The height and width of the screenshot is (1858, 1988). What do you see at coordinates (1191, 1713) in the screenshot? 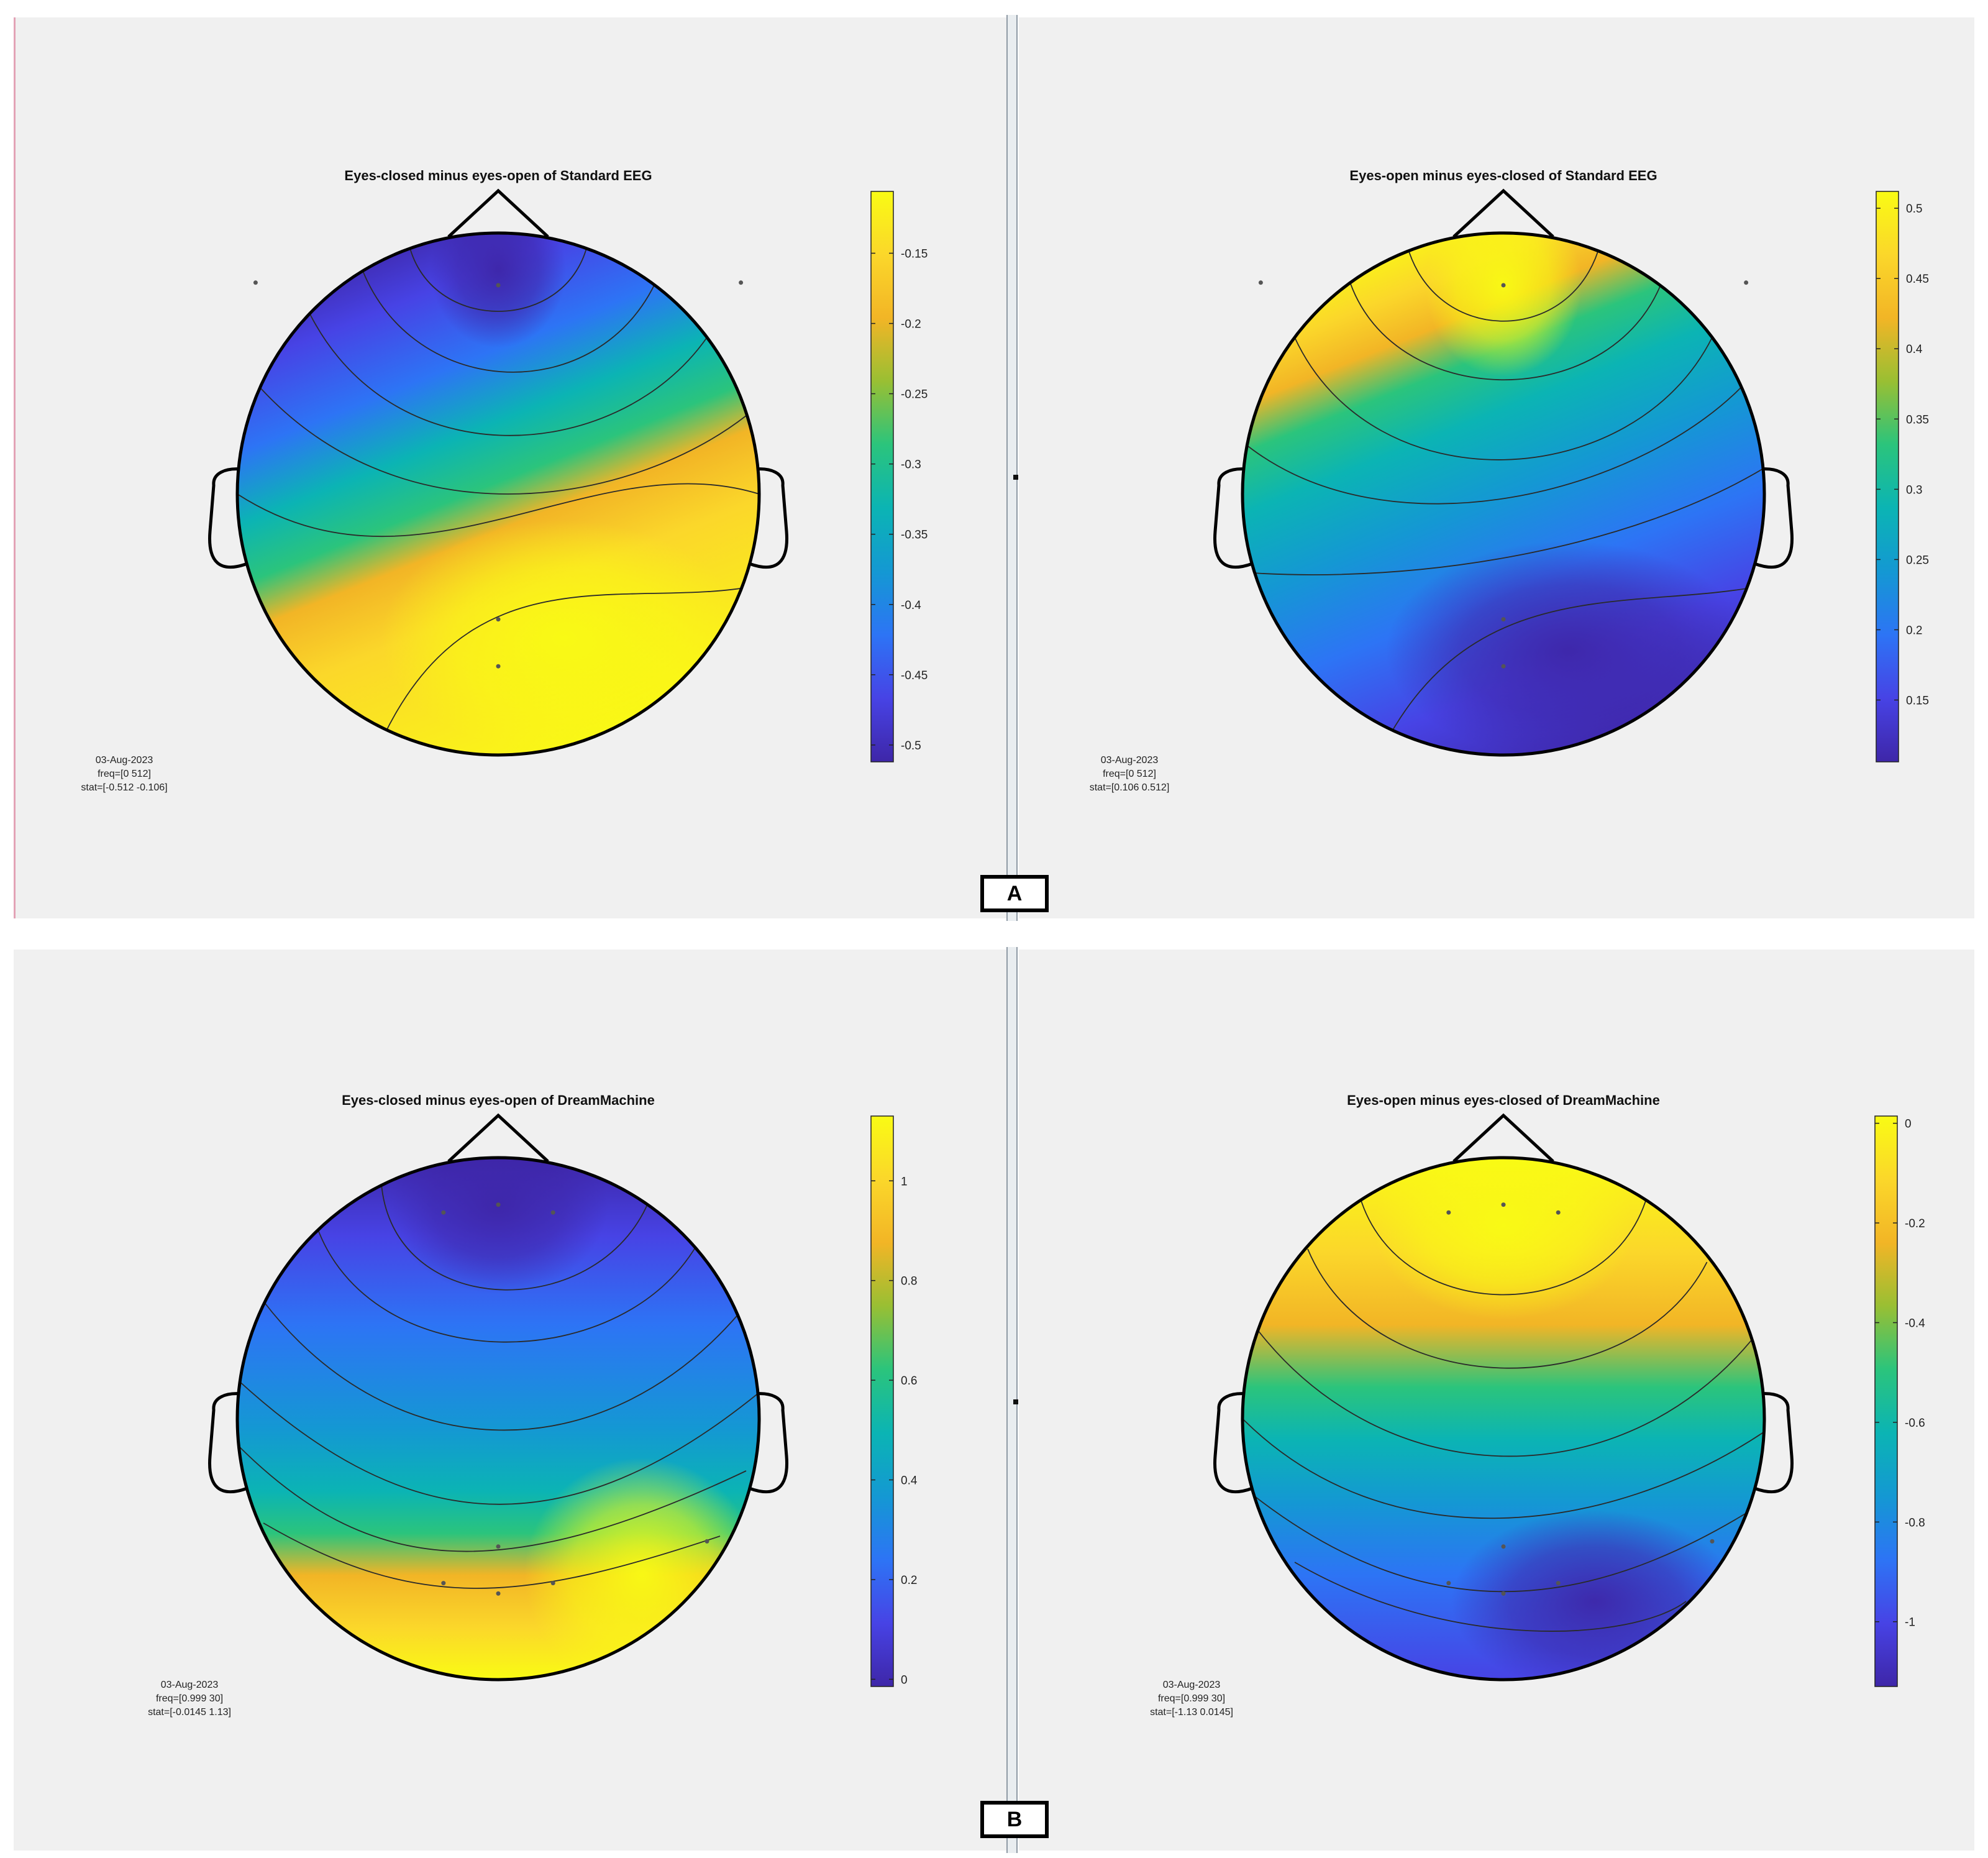
I see `plot-info-line: stat=[-1.13 0.0145]` at bounding box center [1191, 1713].